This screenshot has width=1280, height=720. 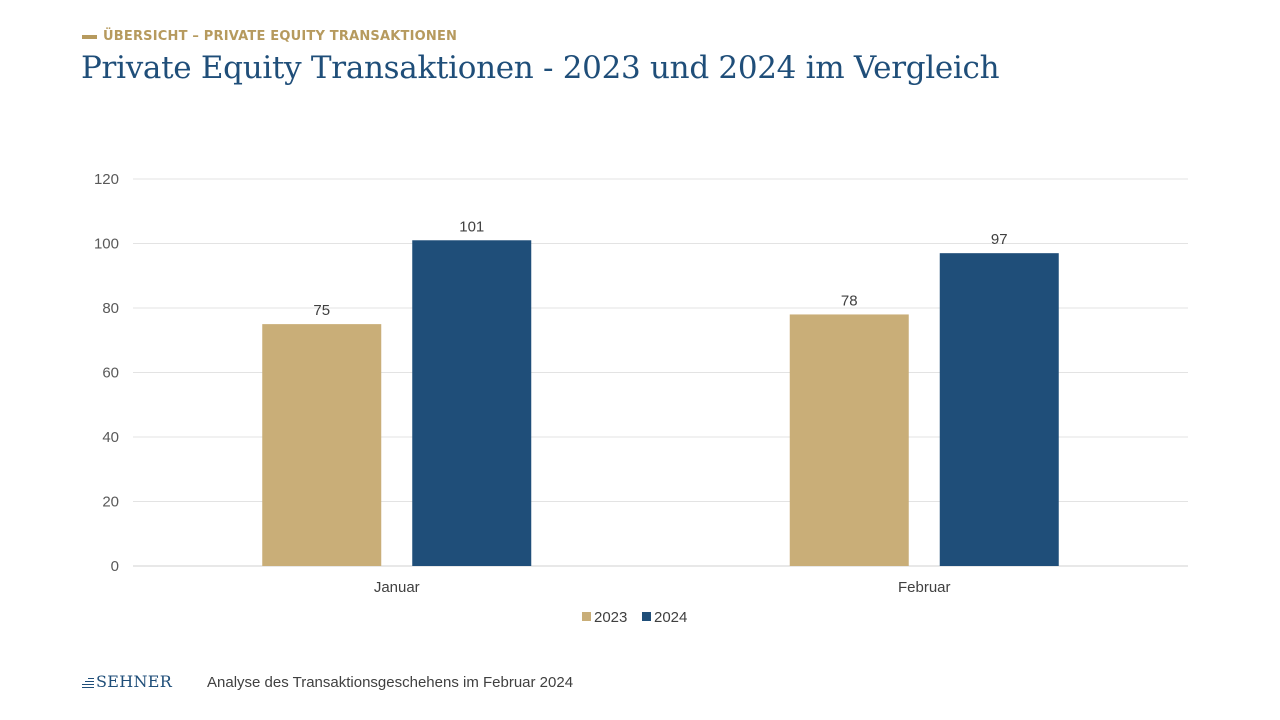 I want to click on y-tick-label: 80, so click(x=110, y=308).